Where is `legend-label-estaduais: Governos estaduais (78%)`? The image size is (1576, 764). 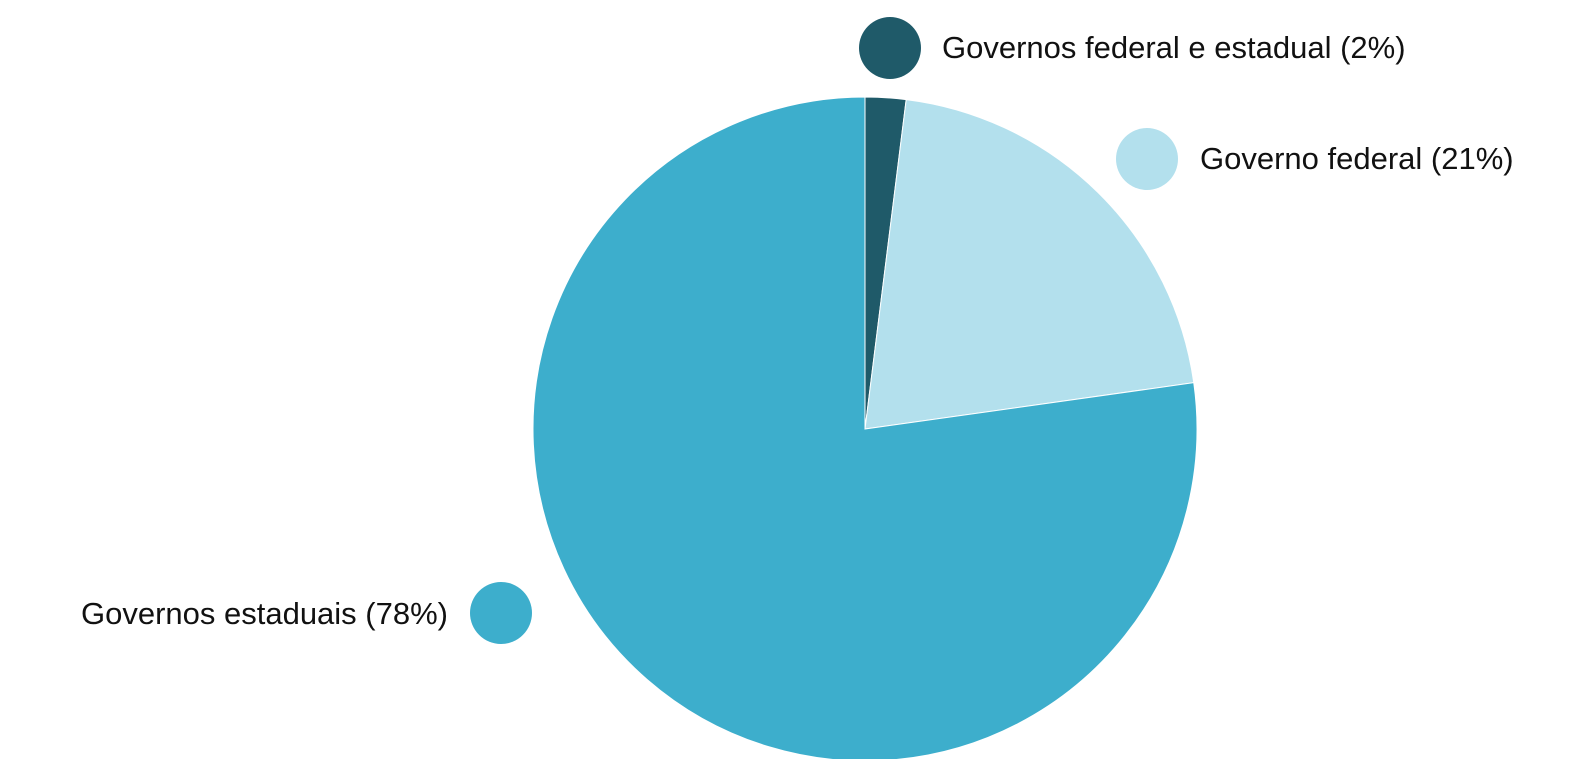 legend-label-estaduais: Governos estaduais (78%) is located at coordinates (264, 613).